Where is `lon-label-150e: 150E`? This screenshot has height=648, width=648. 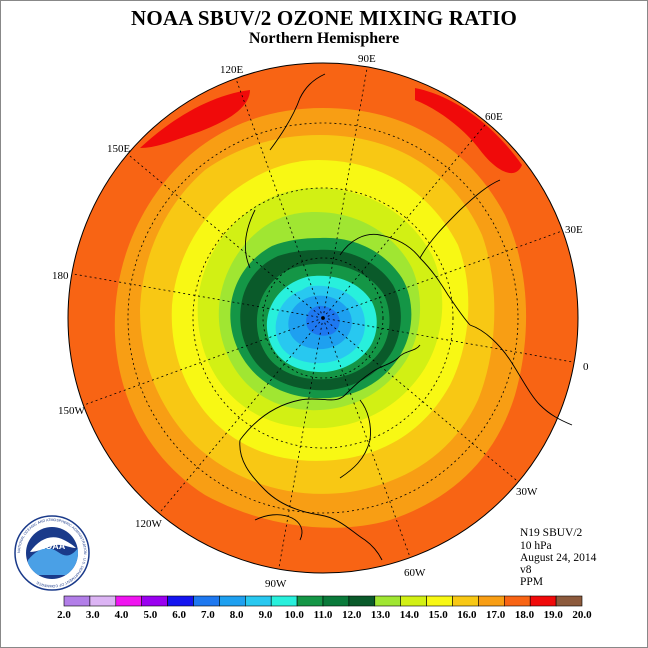
lon-label-150e: 150E is located at coordinates (119, 149).